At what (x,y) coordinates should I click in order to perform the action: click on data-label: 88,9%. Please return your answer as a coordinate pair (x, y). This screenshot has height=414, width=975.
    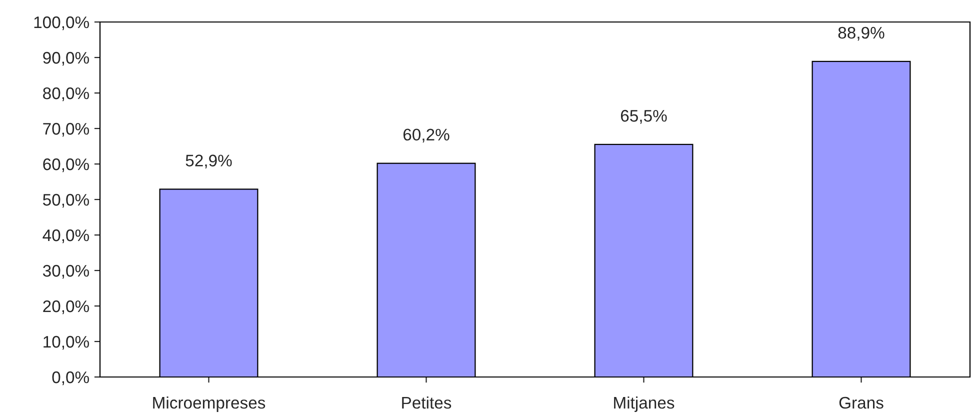
    Looking at the image, I should click on (861, 33).